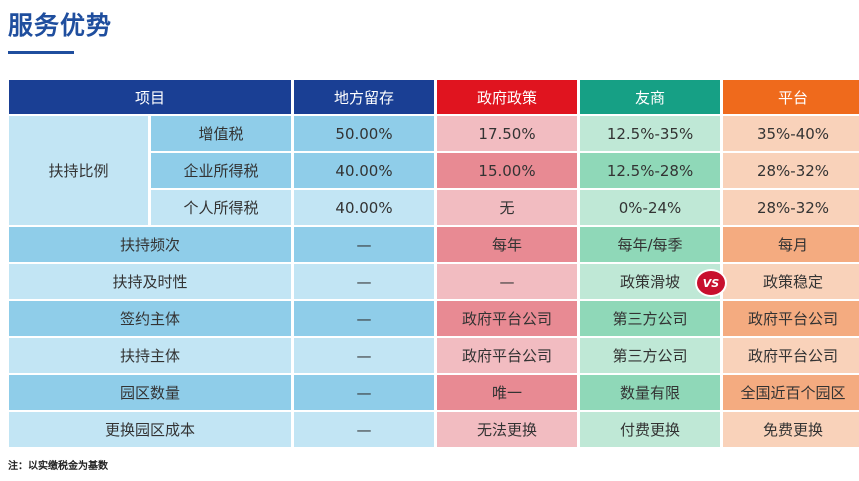  I want to click on row-label: 增值税, so click(221, 133).